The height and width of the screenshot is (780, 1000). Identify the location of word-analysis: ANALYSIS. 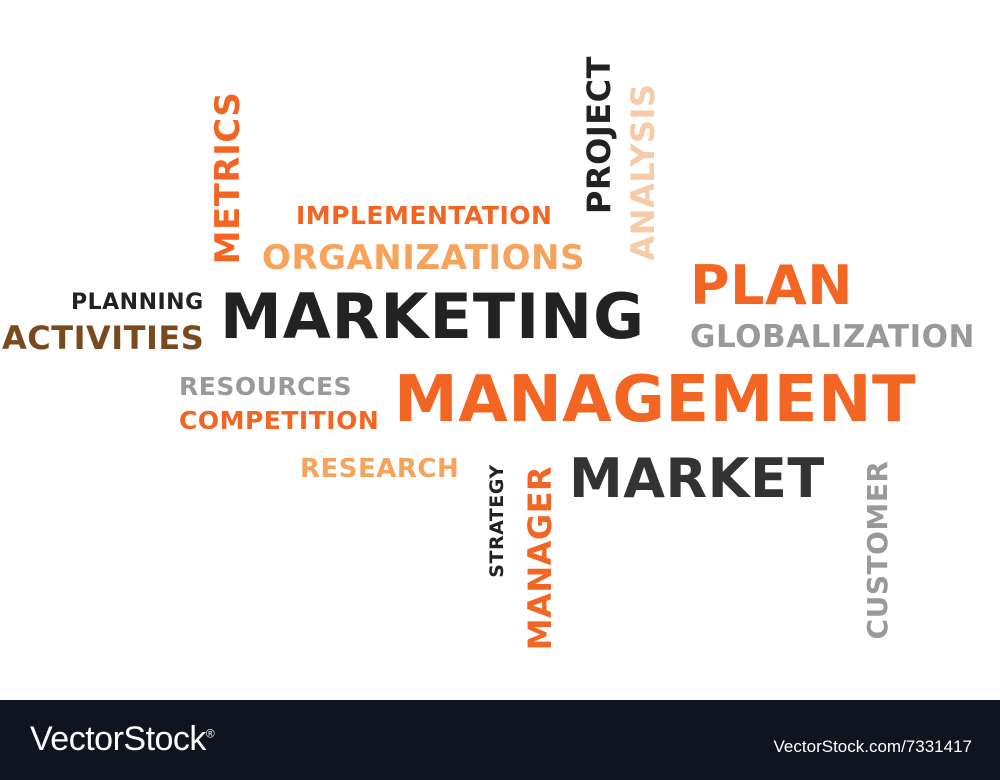
(643, 172).